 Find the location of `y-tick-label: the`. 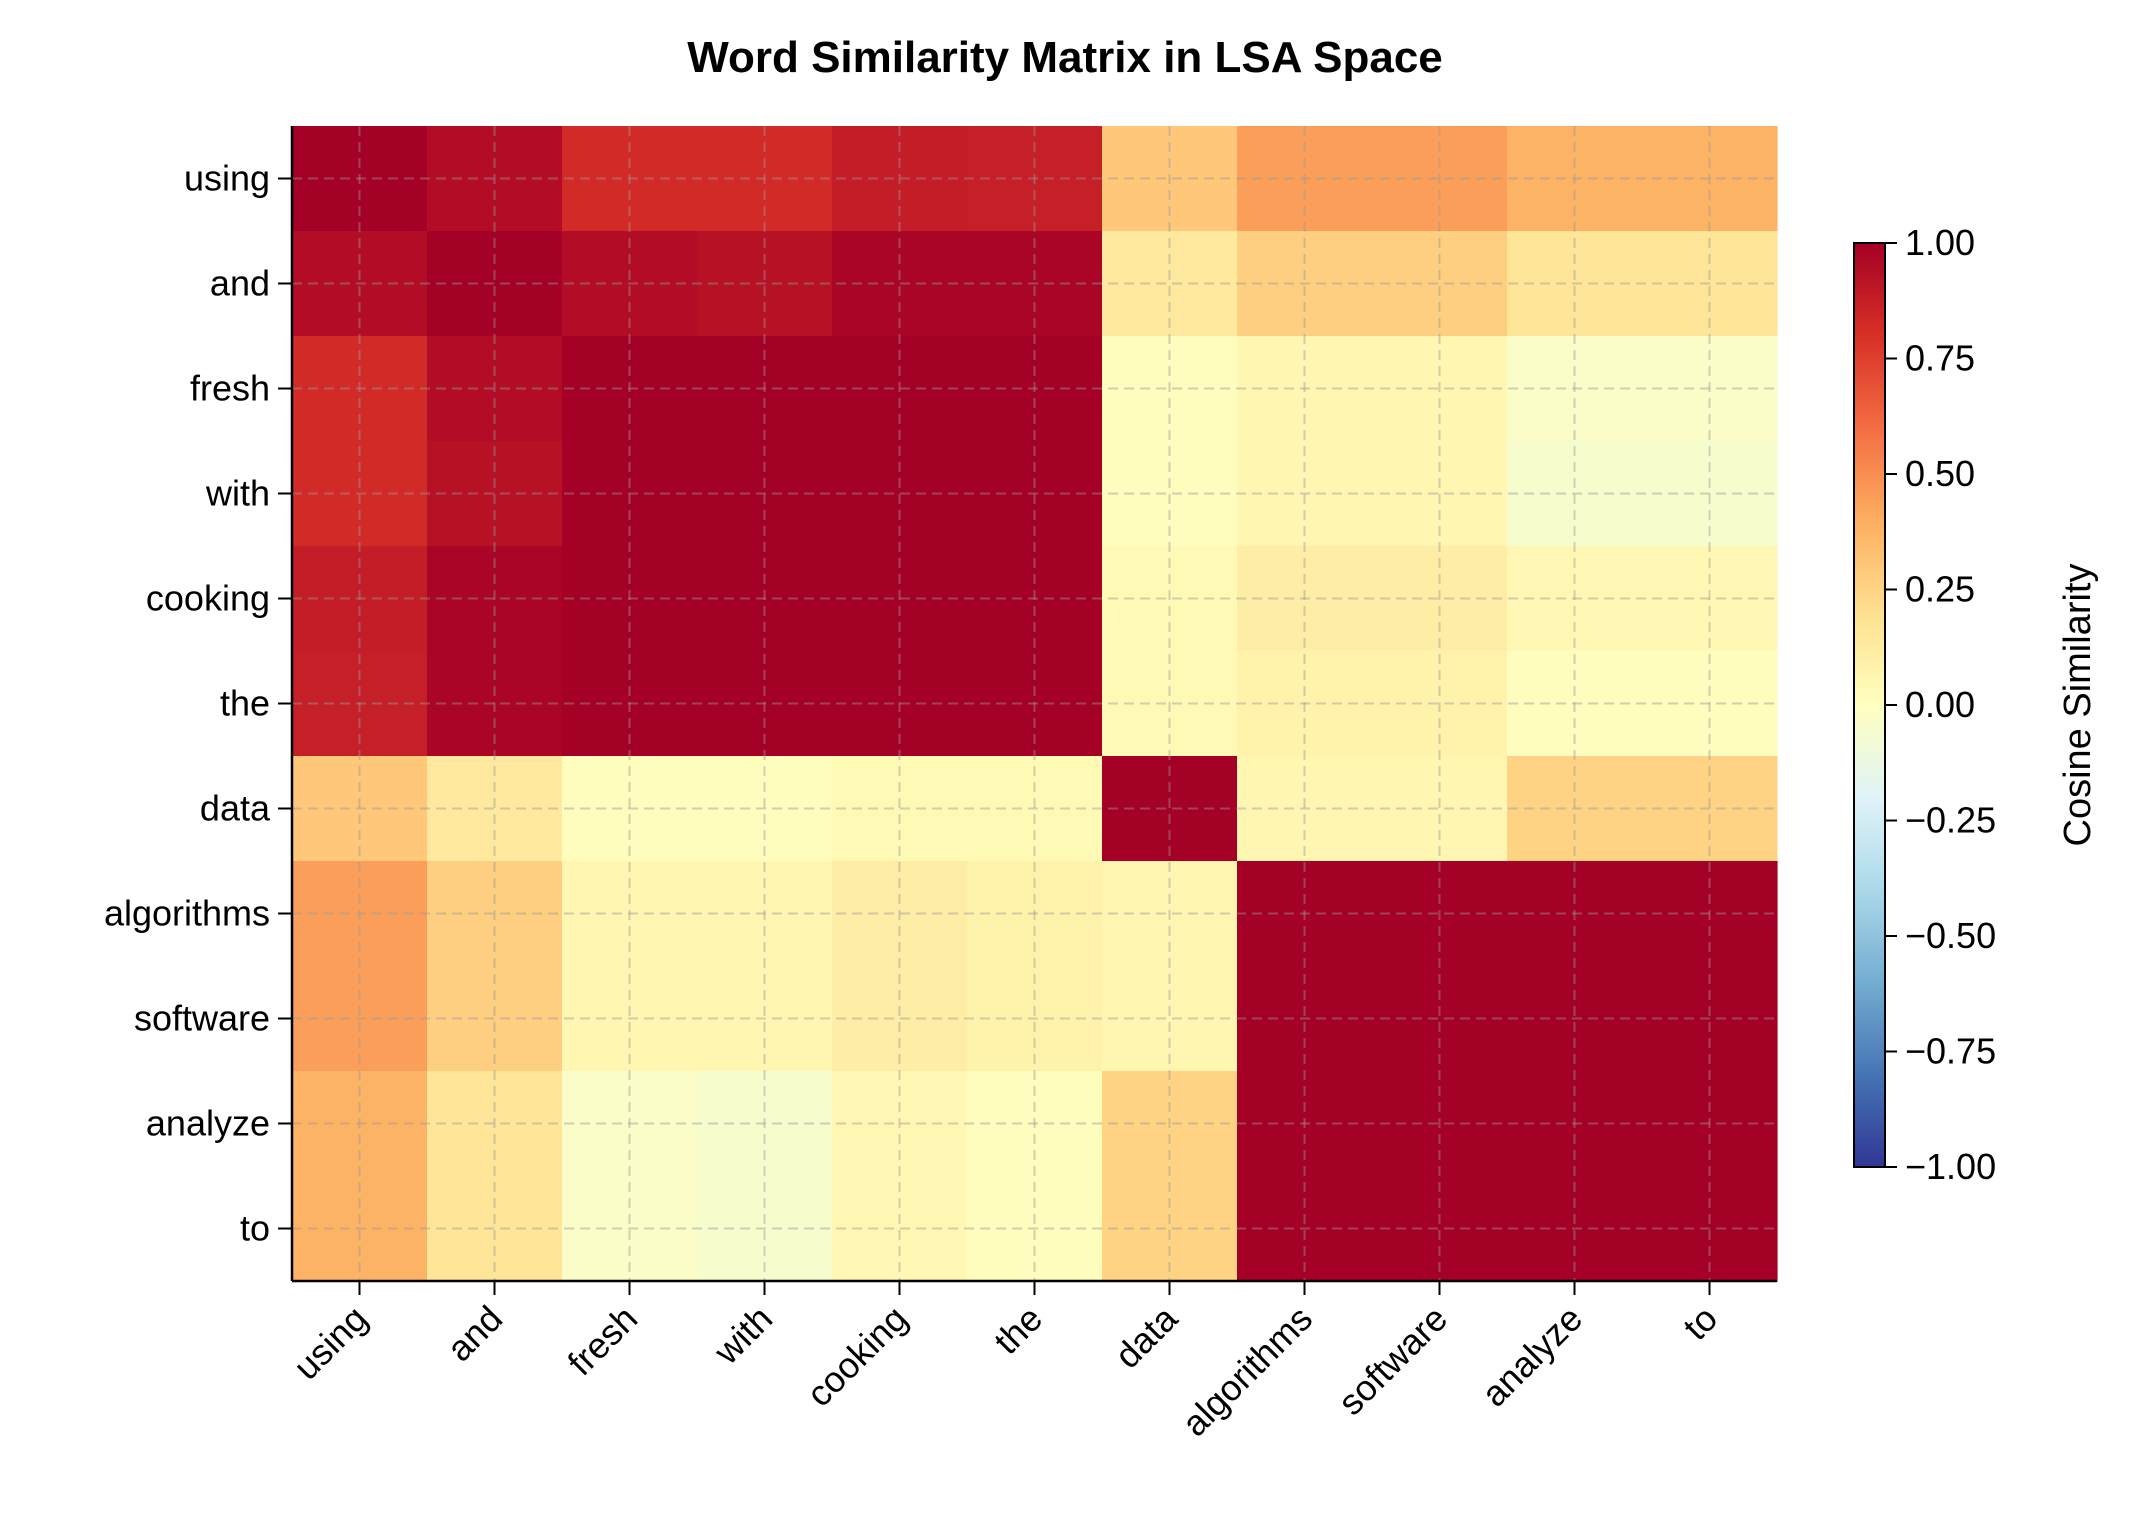

y-tick-label: the is located at coordinates (245, 703).